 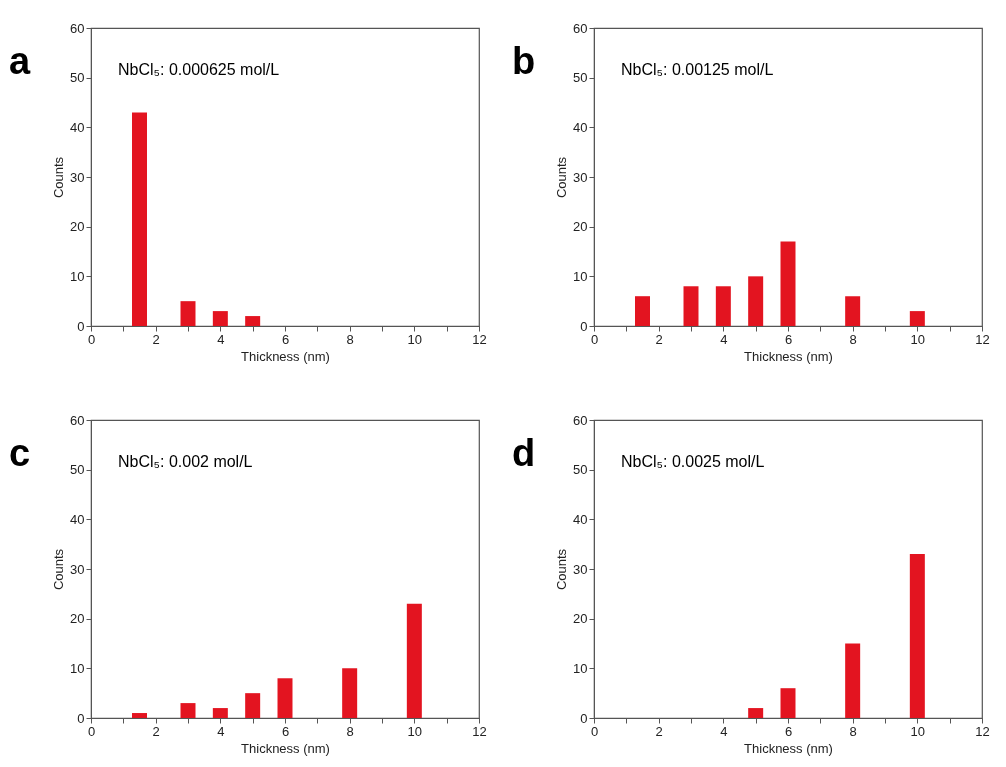 What do you see at coordinates (524, 453) in the screenshot?
I see `chart-title: d` at bounding box center [524, 453].